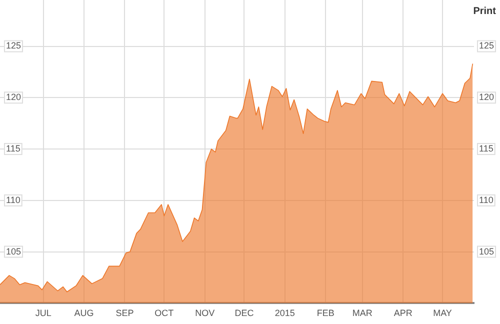 The width and height of the screenshot is (500, 324). What do you see at coordinates (205, 313) in the screenshot?
I see `x-tick-label: NOV` at bounding box center [205, 313].